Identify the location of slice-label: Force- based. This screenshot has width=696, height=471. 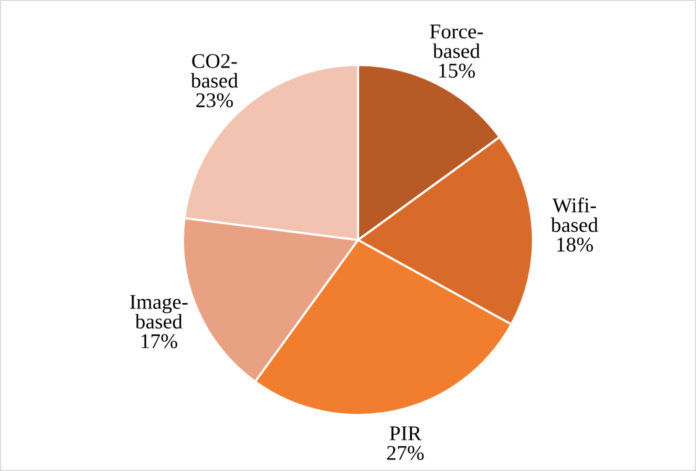
(456, 41).